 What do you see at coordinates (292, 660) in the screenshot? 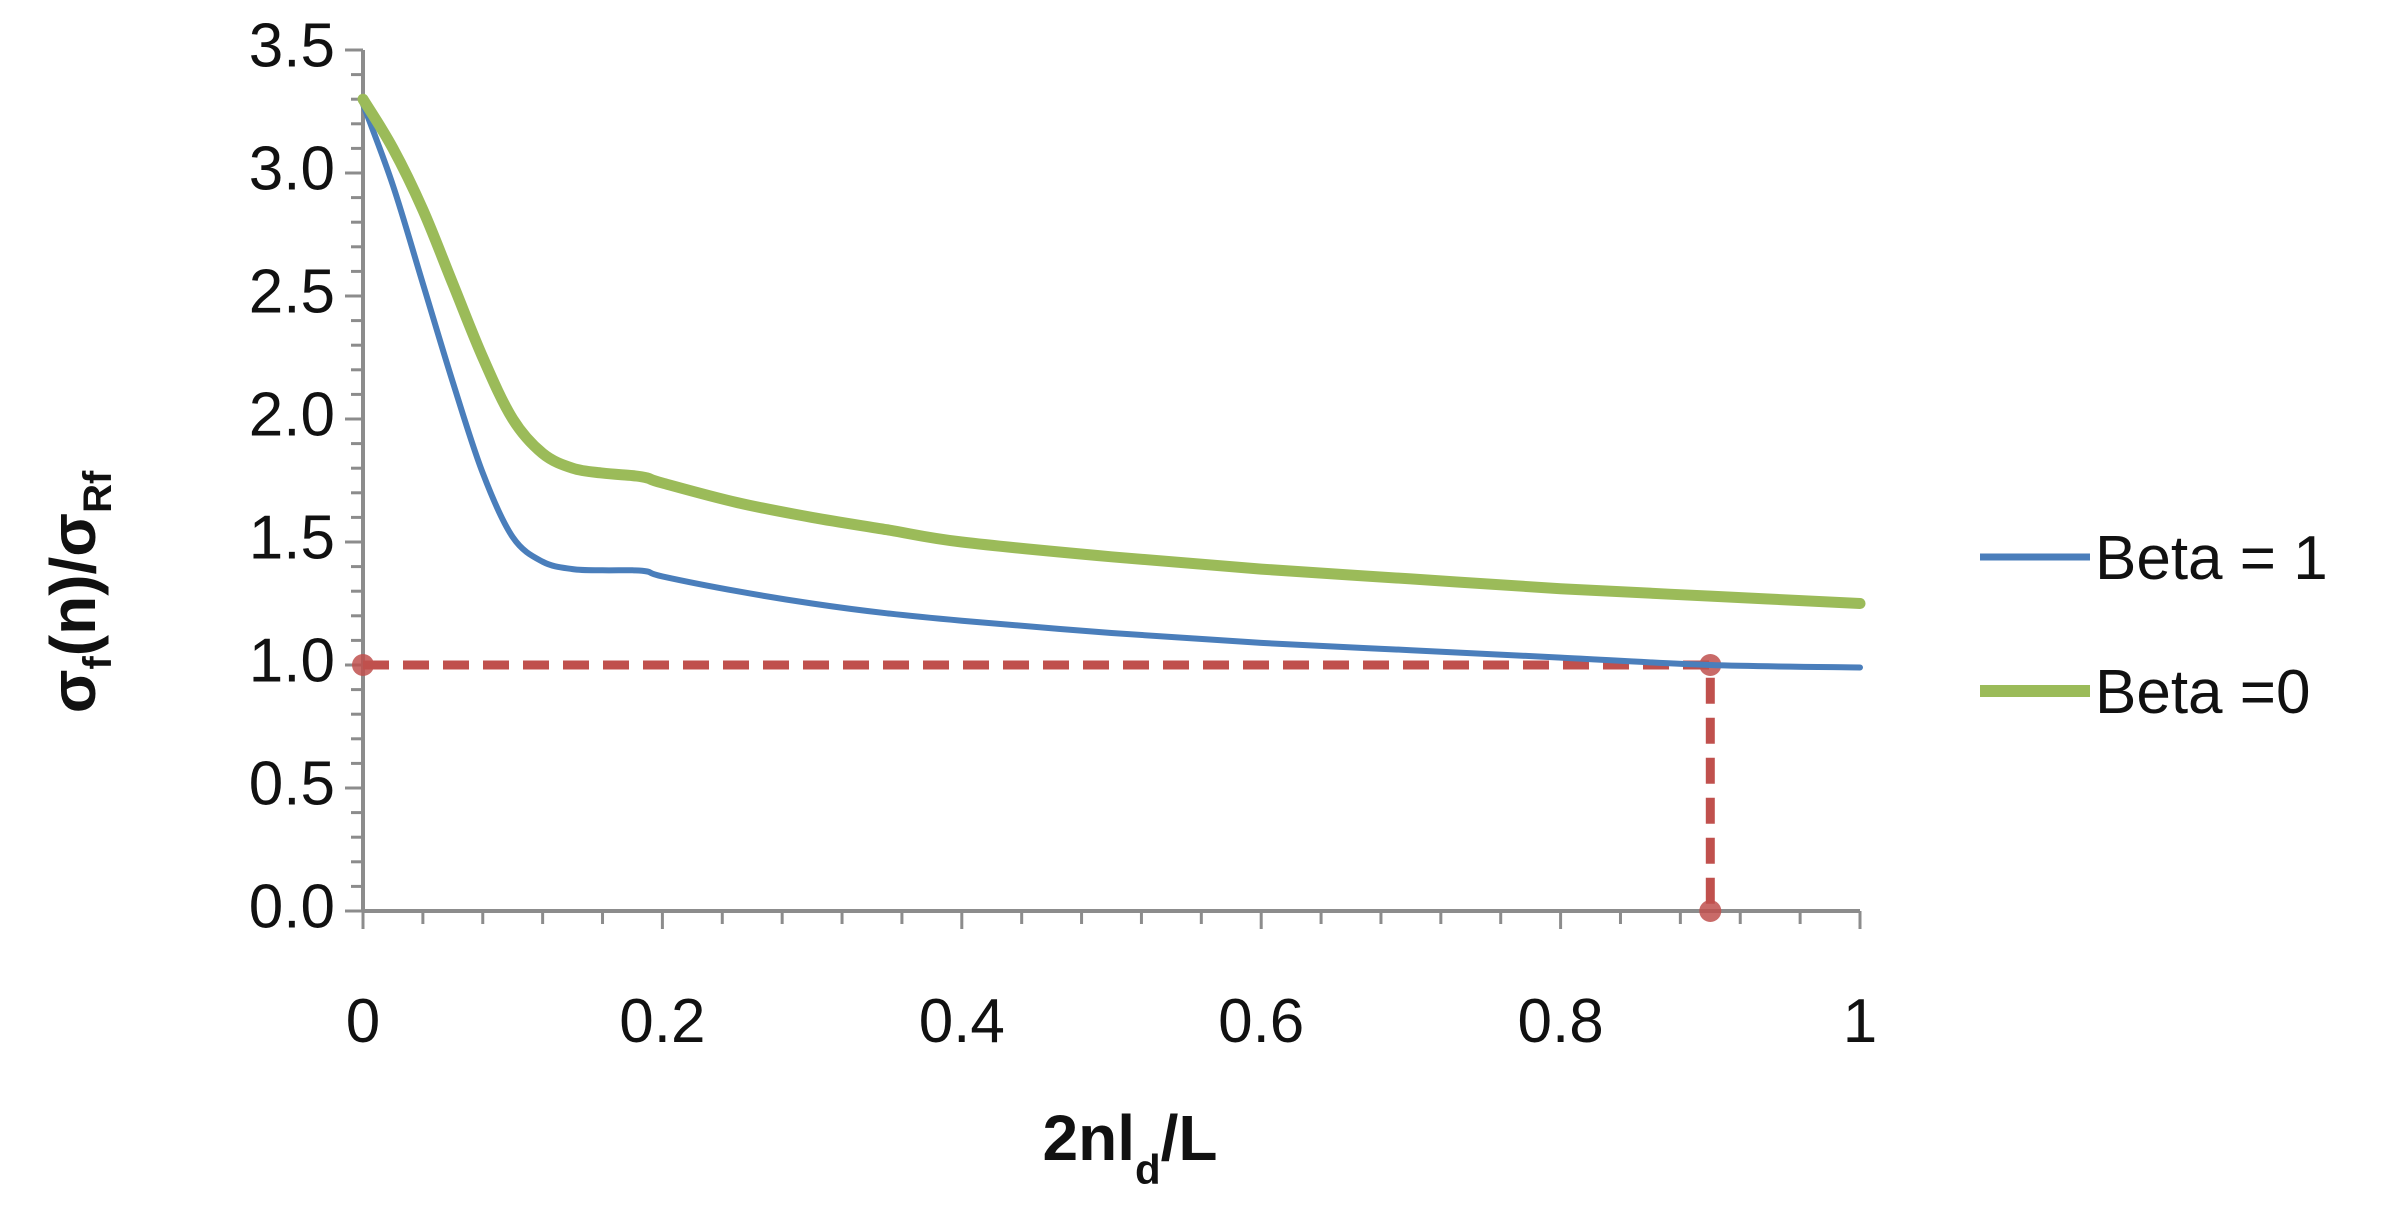
I see `y-tick-label: 1.0` at bounding box center [292, 660].